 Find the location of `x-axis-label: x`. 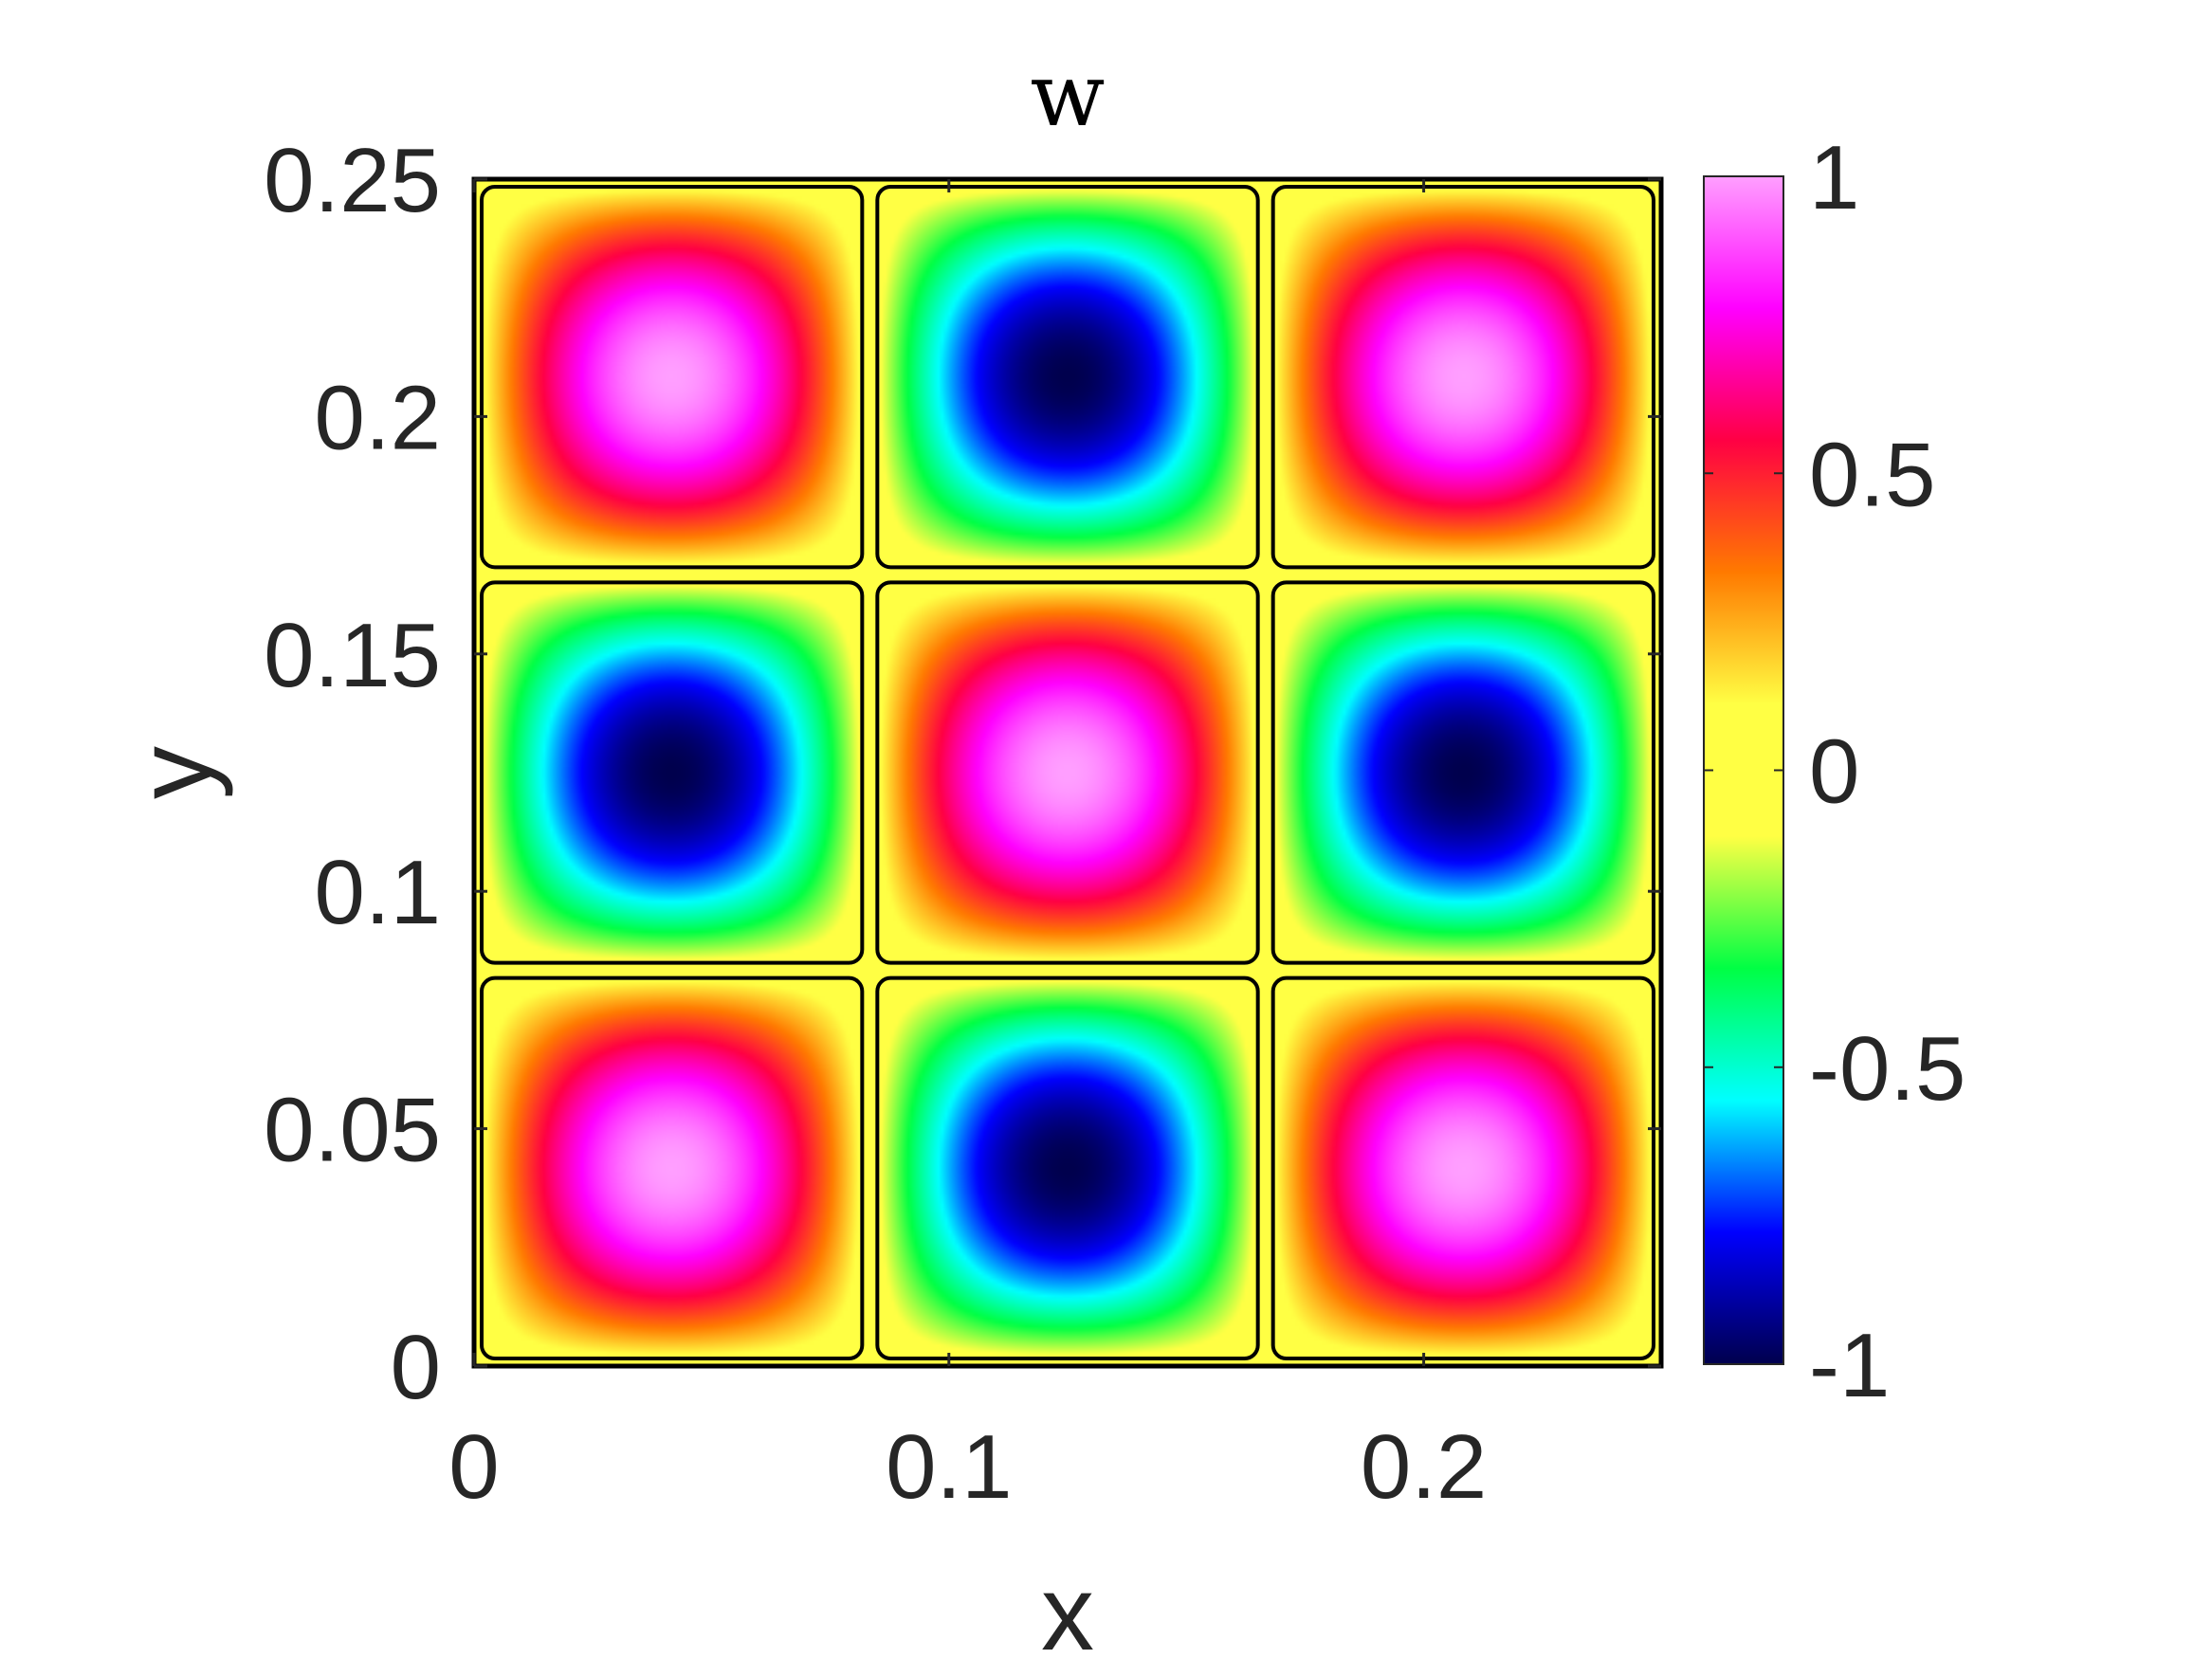

x-axis-label: x is located at coordinates (1067, 1606).